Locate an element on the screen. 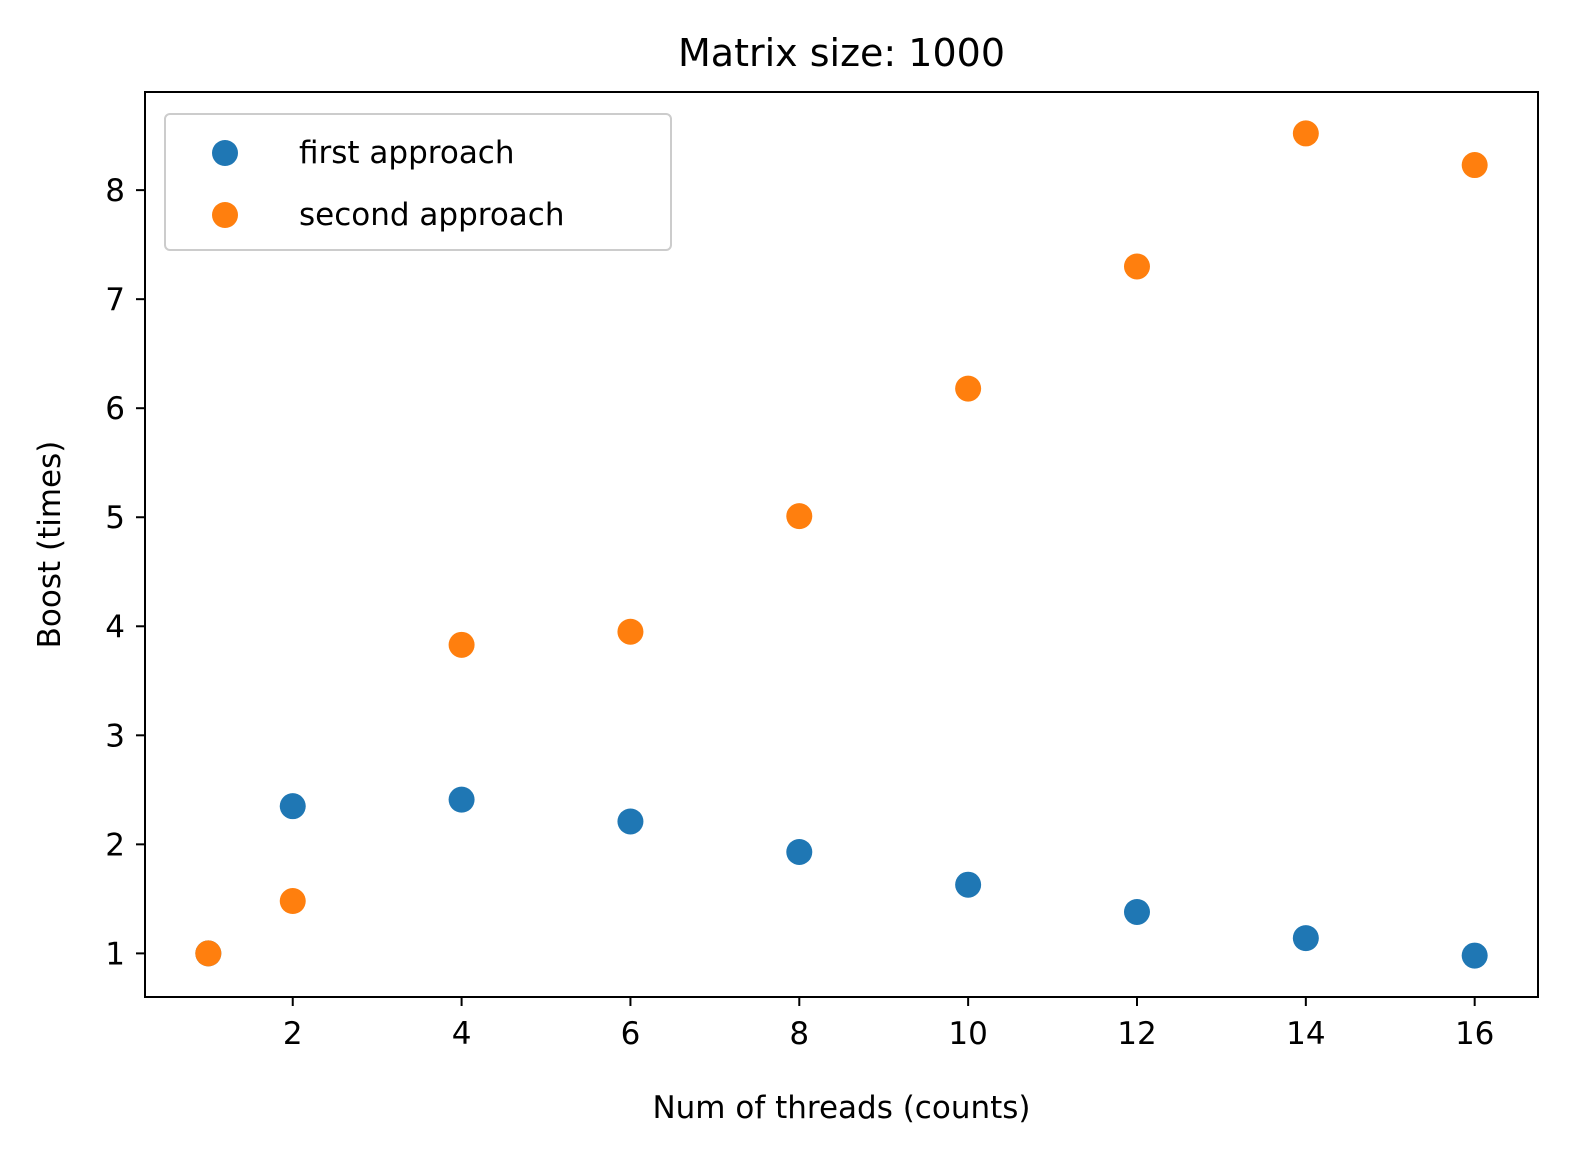  legend-marker-first-approach is located at coordinates (225, 153).